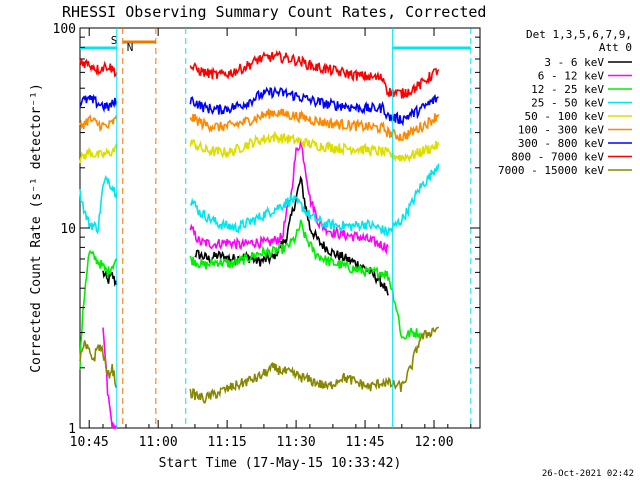  Describe the element at coordinates (64, 29) in the screenshot. I see `y-tick-label-3: 100` at that location.